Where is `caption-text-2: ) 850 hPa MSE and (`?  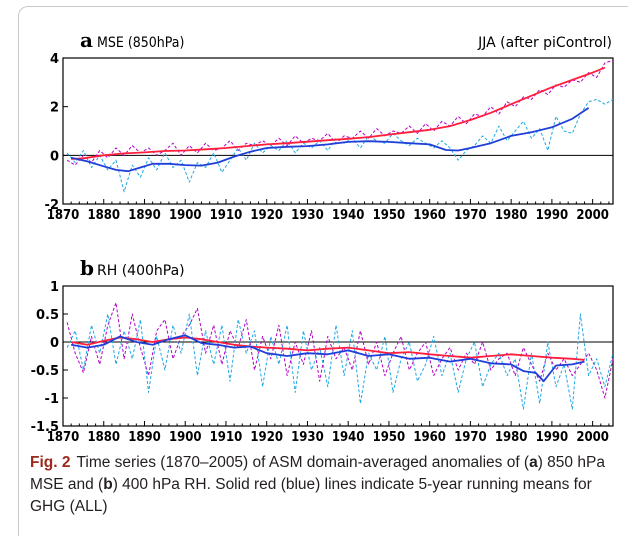
caption-text-2: ) 850 hPa MSE and ( is located at coordinates (317, 473).